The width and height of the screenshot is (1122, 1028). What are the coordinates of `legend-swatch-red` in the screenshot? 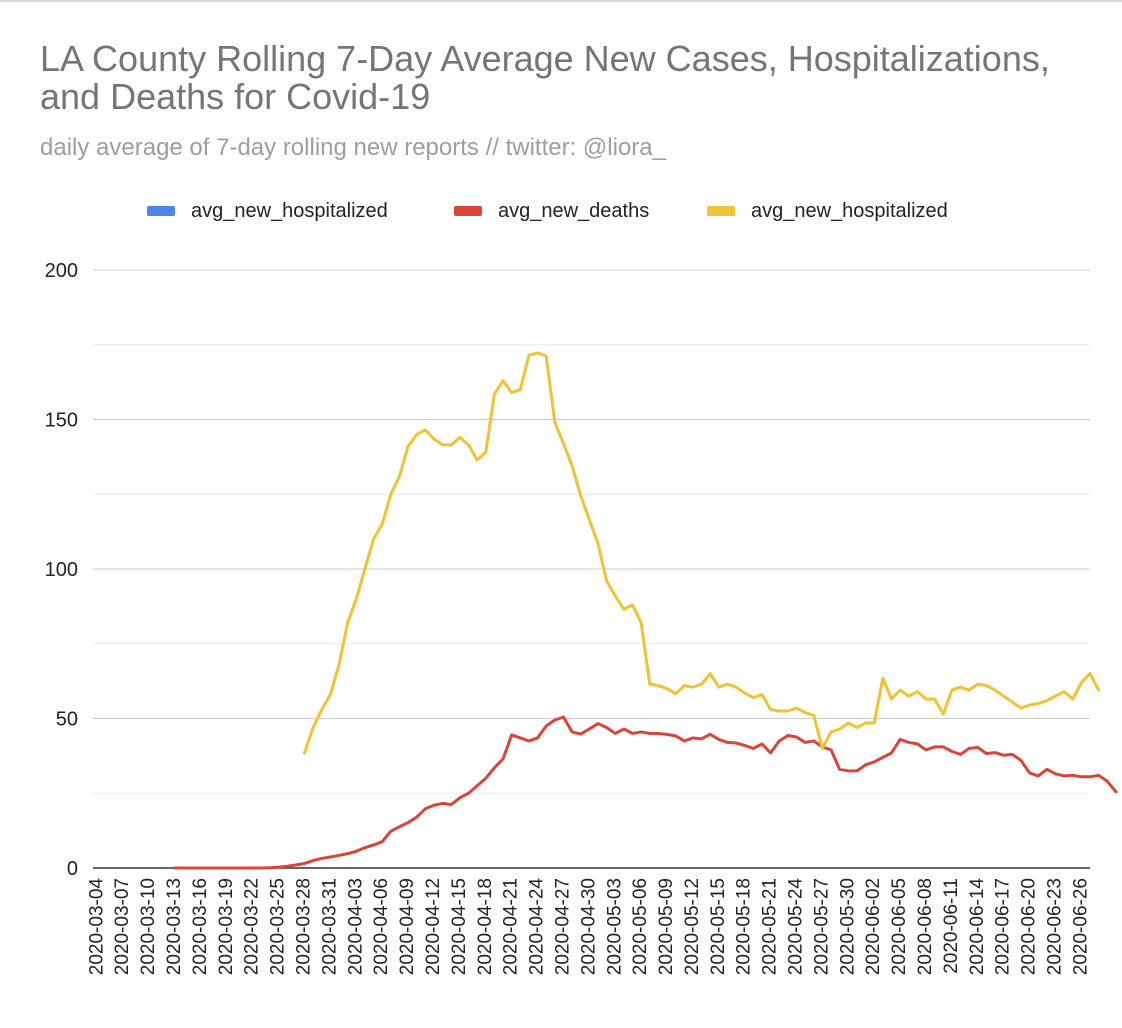 It's located at (468, 211).